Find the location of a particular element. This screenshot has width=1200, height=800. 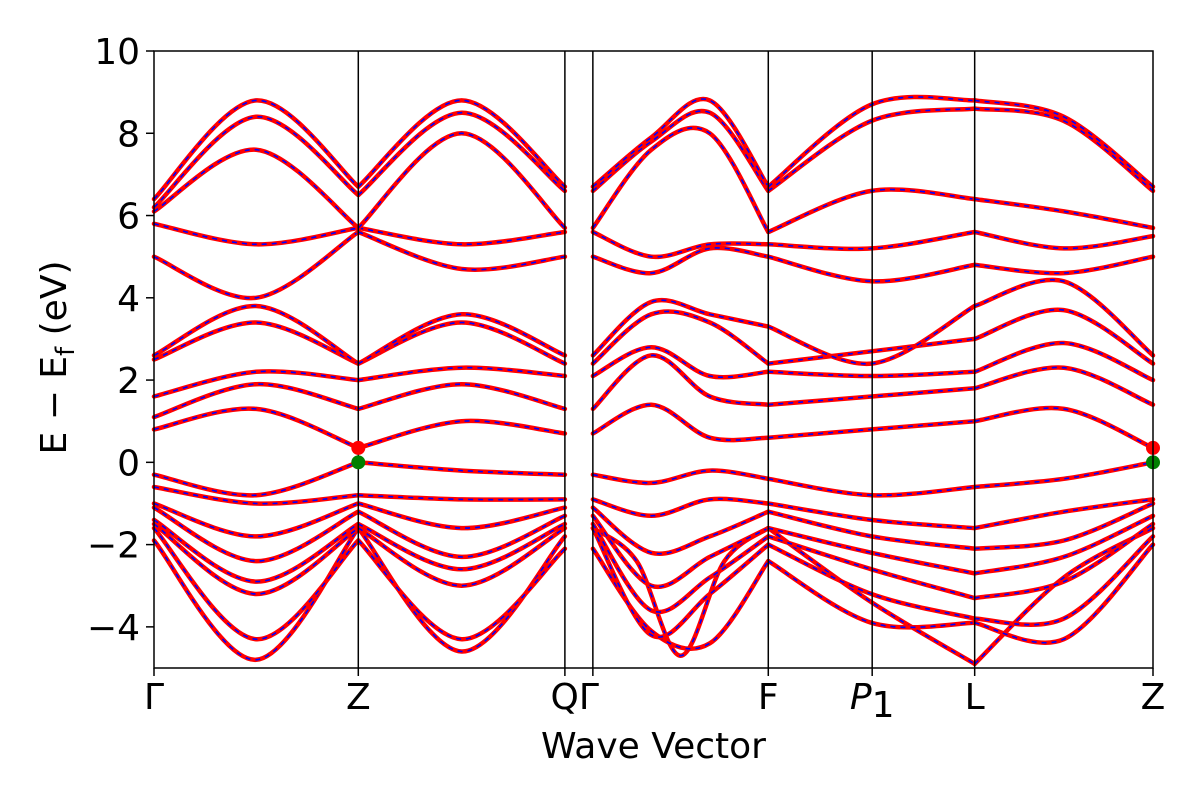

band-5-segment-3-dash is located at coordinates (680, 551).